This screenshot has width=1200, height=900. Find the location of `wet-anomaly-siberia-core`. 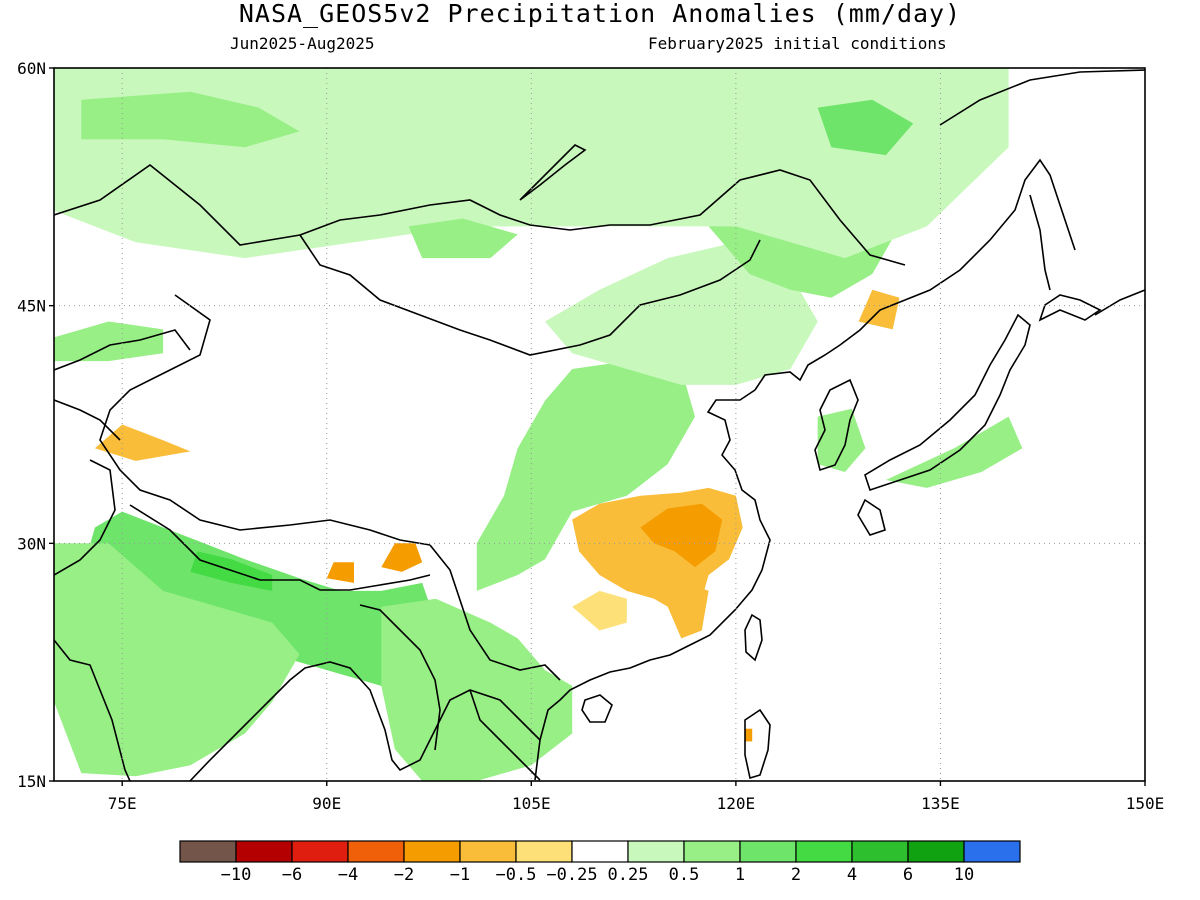

wet-anomaly-siberia-core is located at coordinates (190, 119).